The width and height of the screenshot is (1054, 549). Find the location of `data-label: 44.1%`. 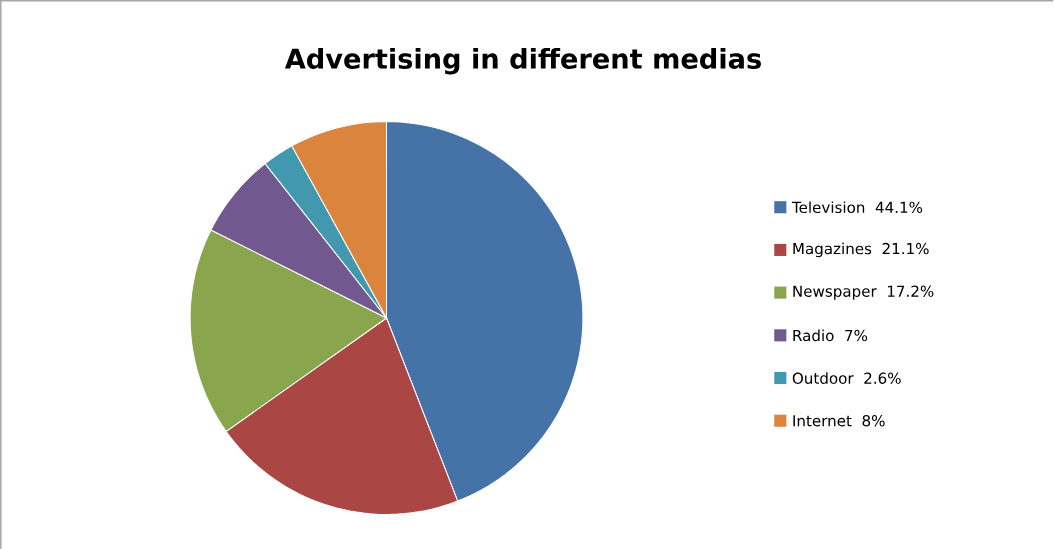

data-label: 44.1% is located at coordinates (899, 207).